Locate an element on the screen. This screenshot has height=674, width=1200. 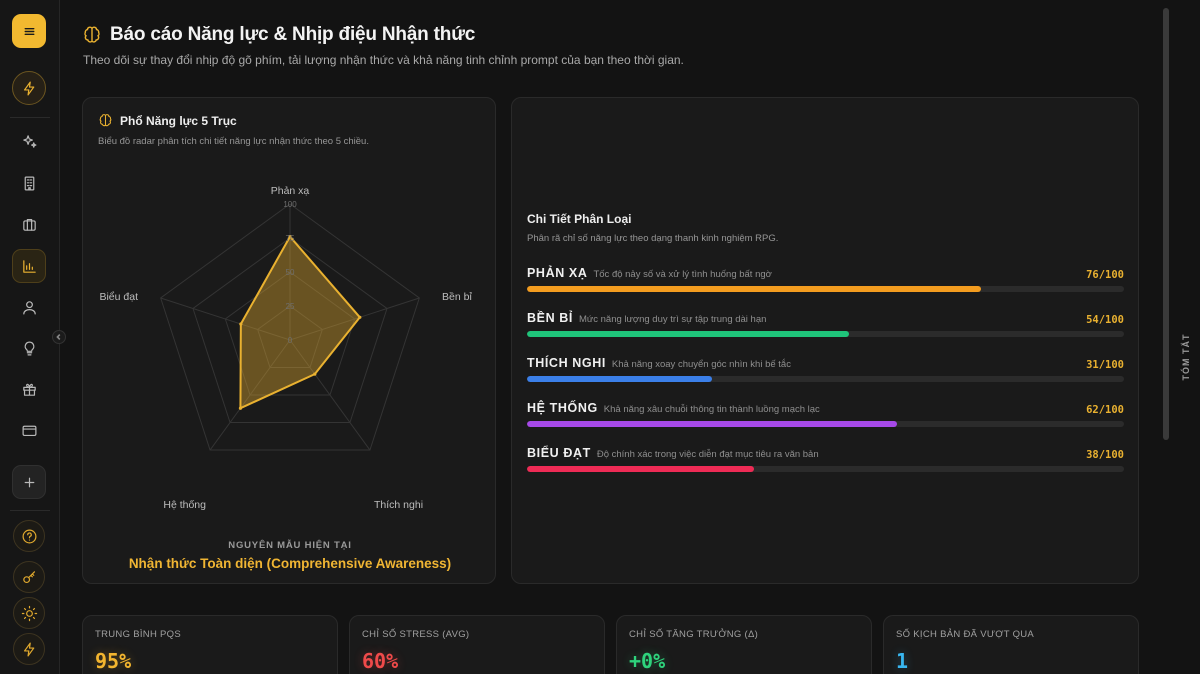
radar-tick-label: 0 is located at coordinates (290, 340).